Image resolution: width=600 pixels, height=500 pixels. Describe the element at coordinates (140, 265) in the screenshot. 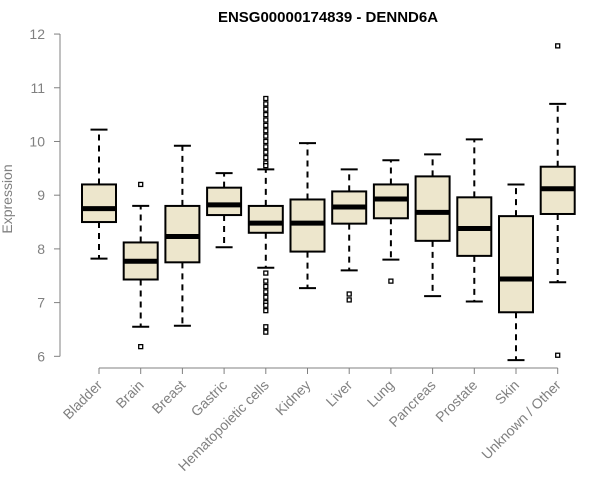

I see `box-brain` at that location.